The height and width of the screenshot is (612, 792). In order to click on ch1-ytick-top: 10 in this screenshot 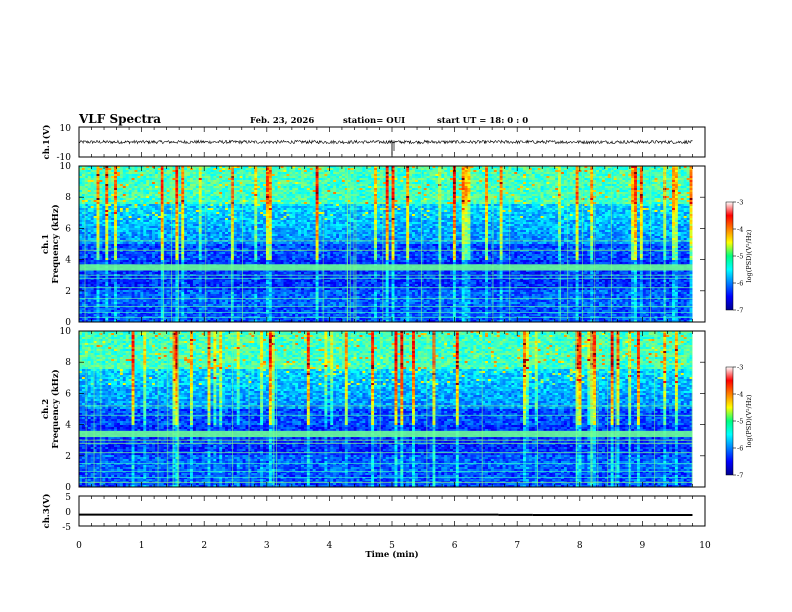, I will do `click(66, 129)`.